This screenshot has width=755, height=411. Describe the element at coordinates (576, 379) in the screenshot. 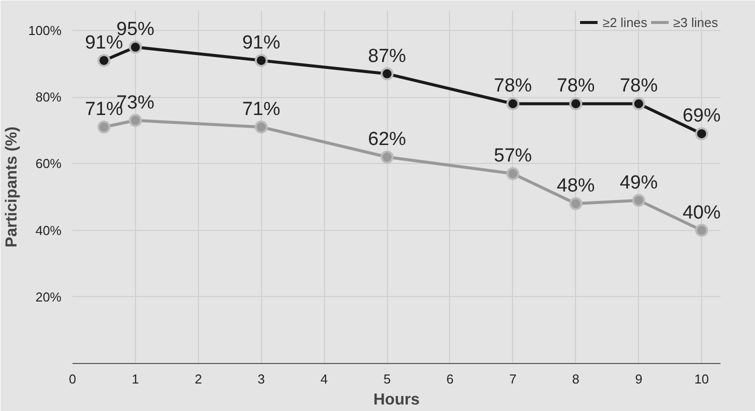

I see `x-tick-label: 8` at that location.